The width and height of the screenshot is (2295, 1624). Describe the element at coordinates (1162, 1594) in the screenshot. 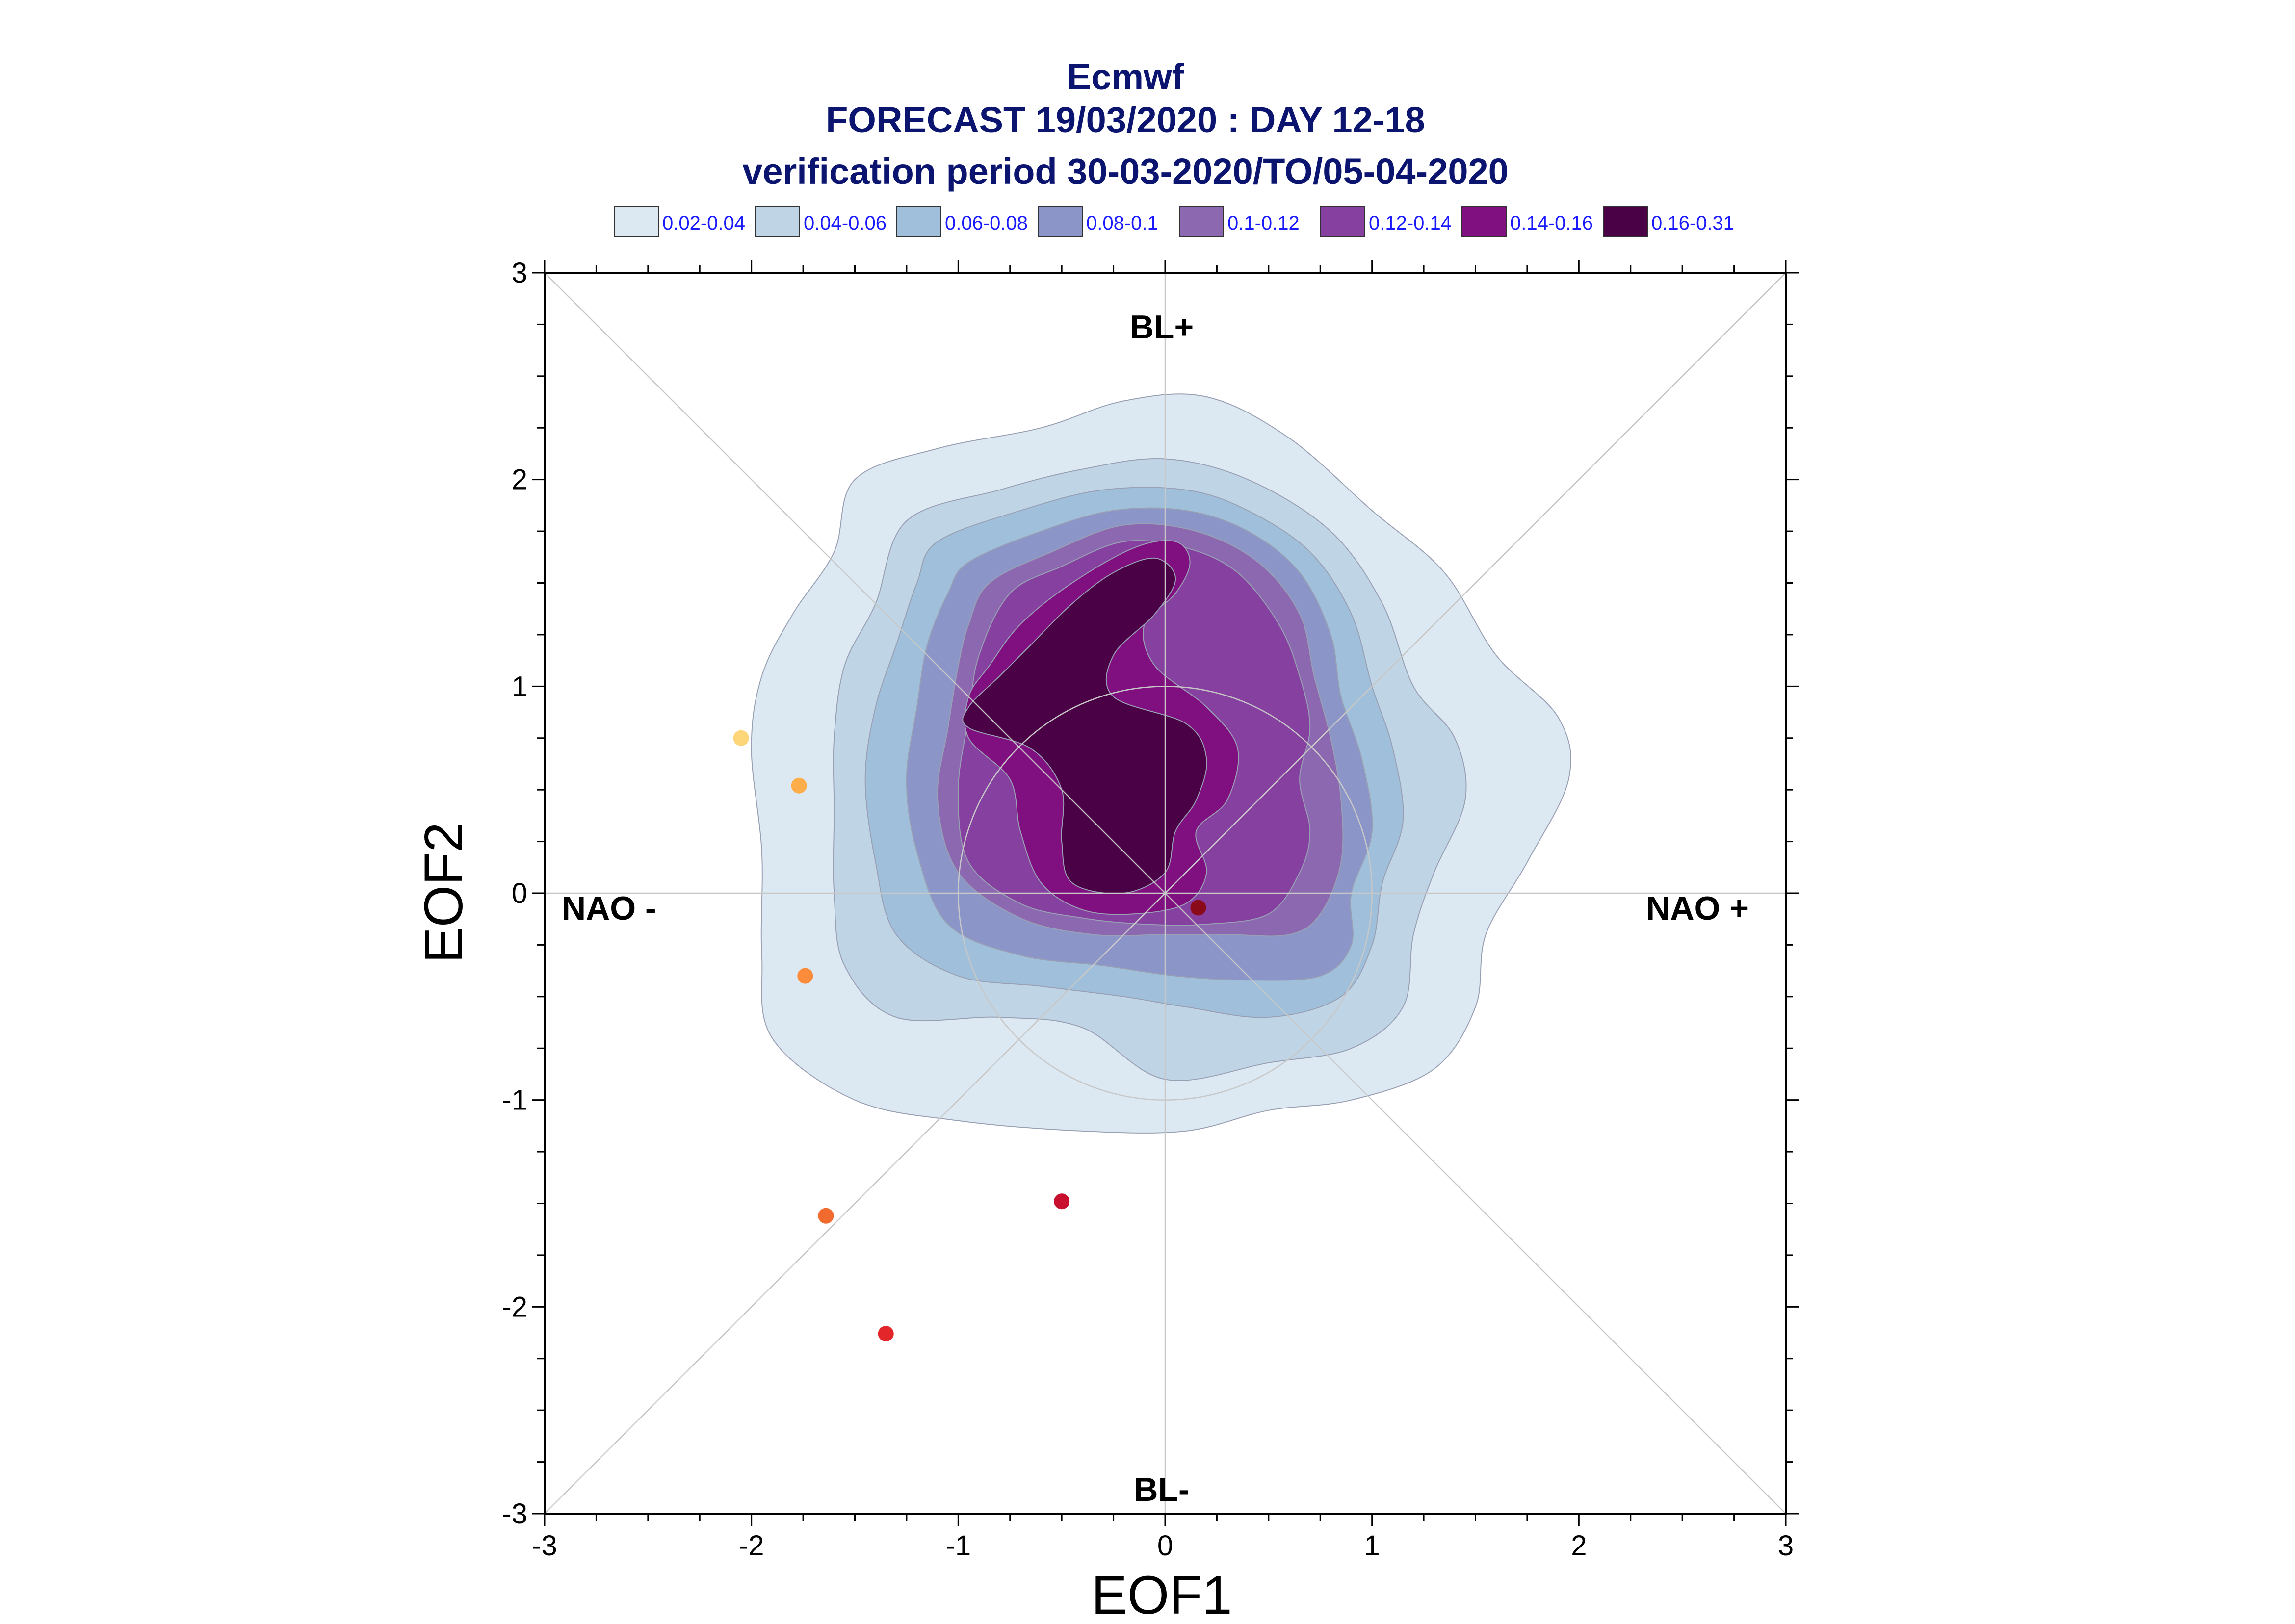

I see `x-axis-title: EOF1` at that location.